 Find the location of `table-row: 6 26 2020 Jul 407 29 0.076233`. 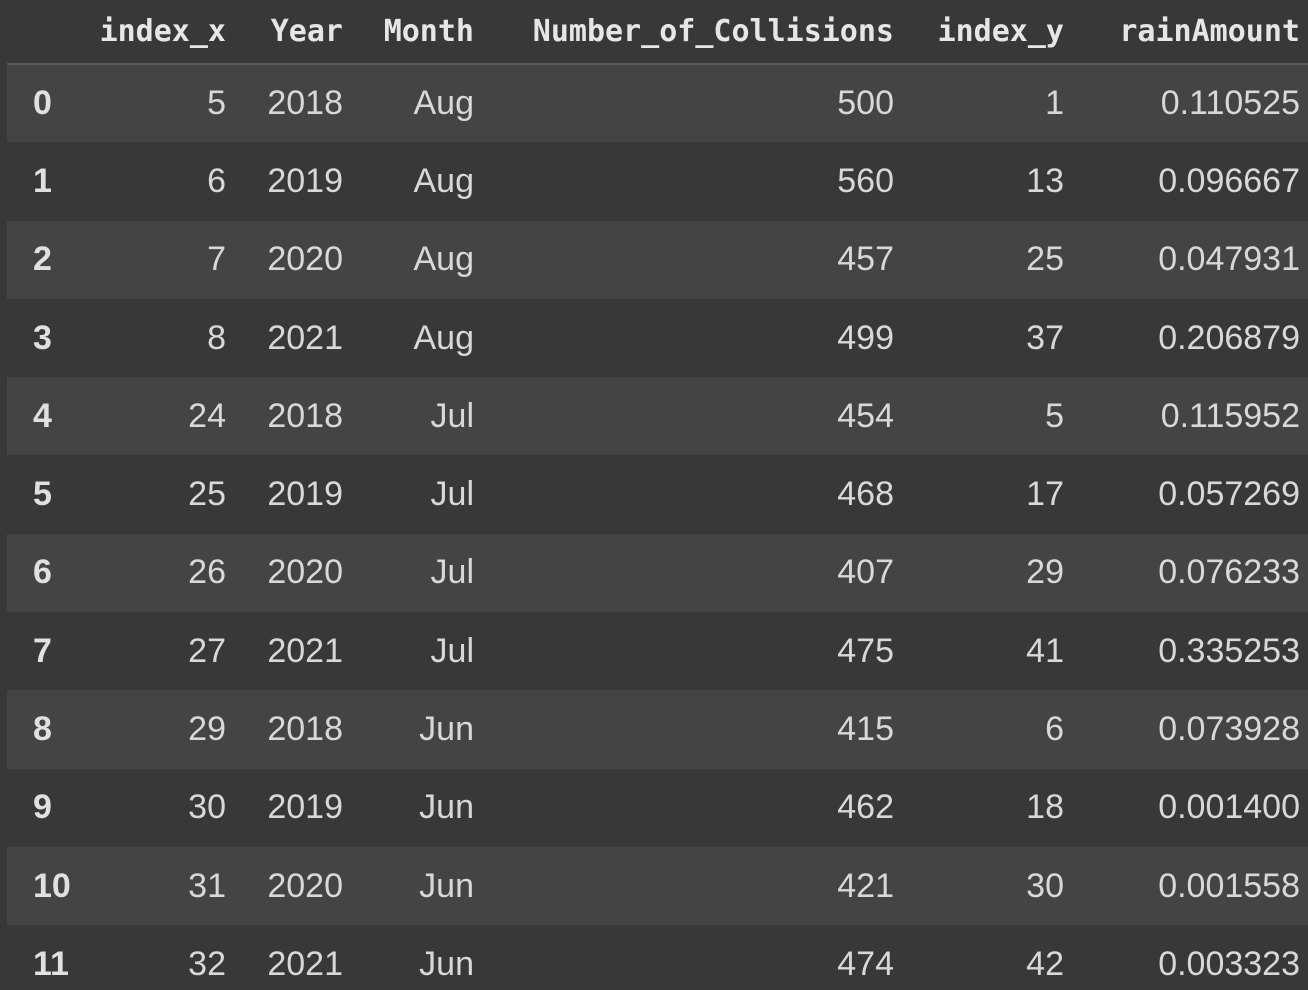

table-row: 6 26 2020 Jul 407 29 0.076233 is located at coordinates (657, 573).